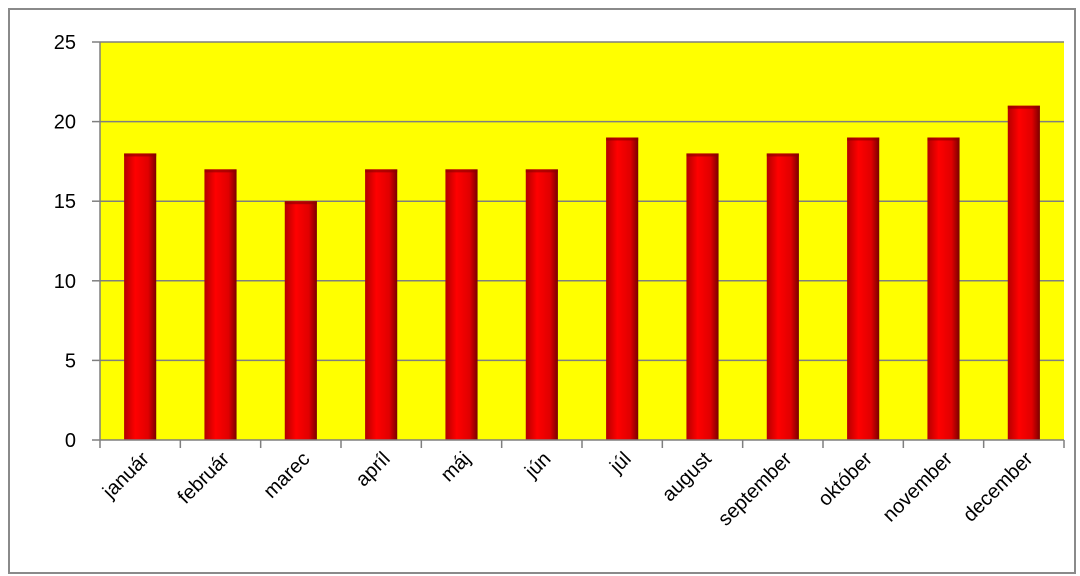  Describe the element at coordinates (998, 487) in the screenshot. I see `x-tick-label: december` at that location.